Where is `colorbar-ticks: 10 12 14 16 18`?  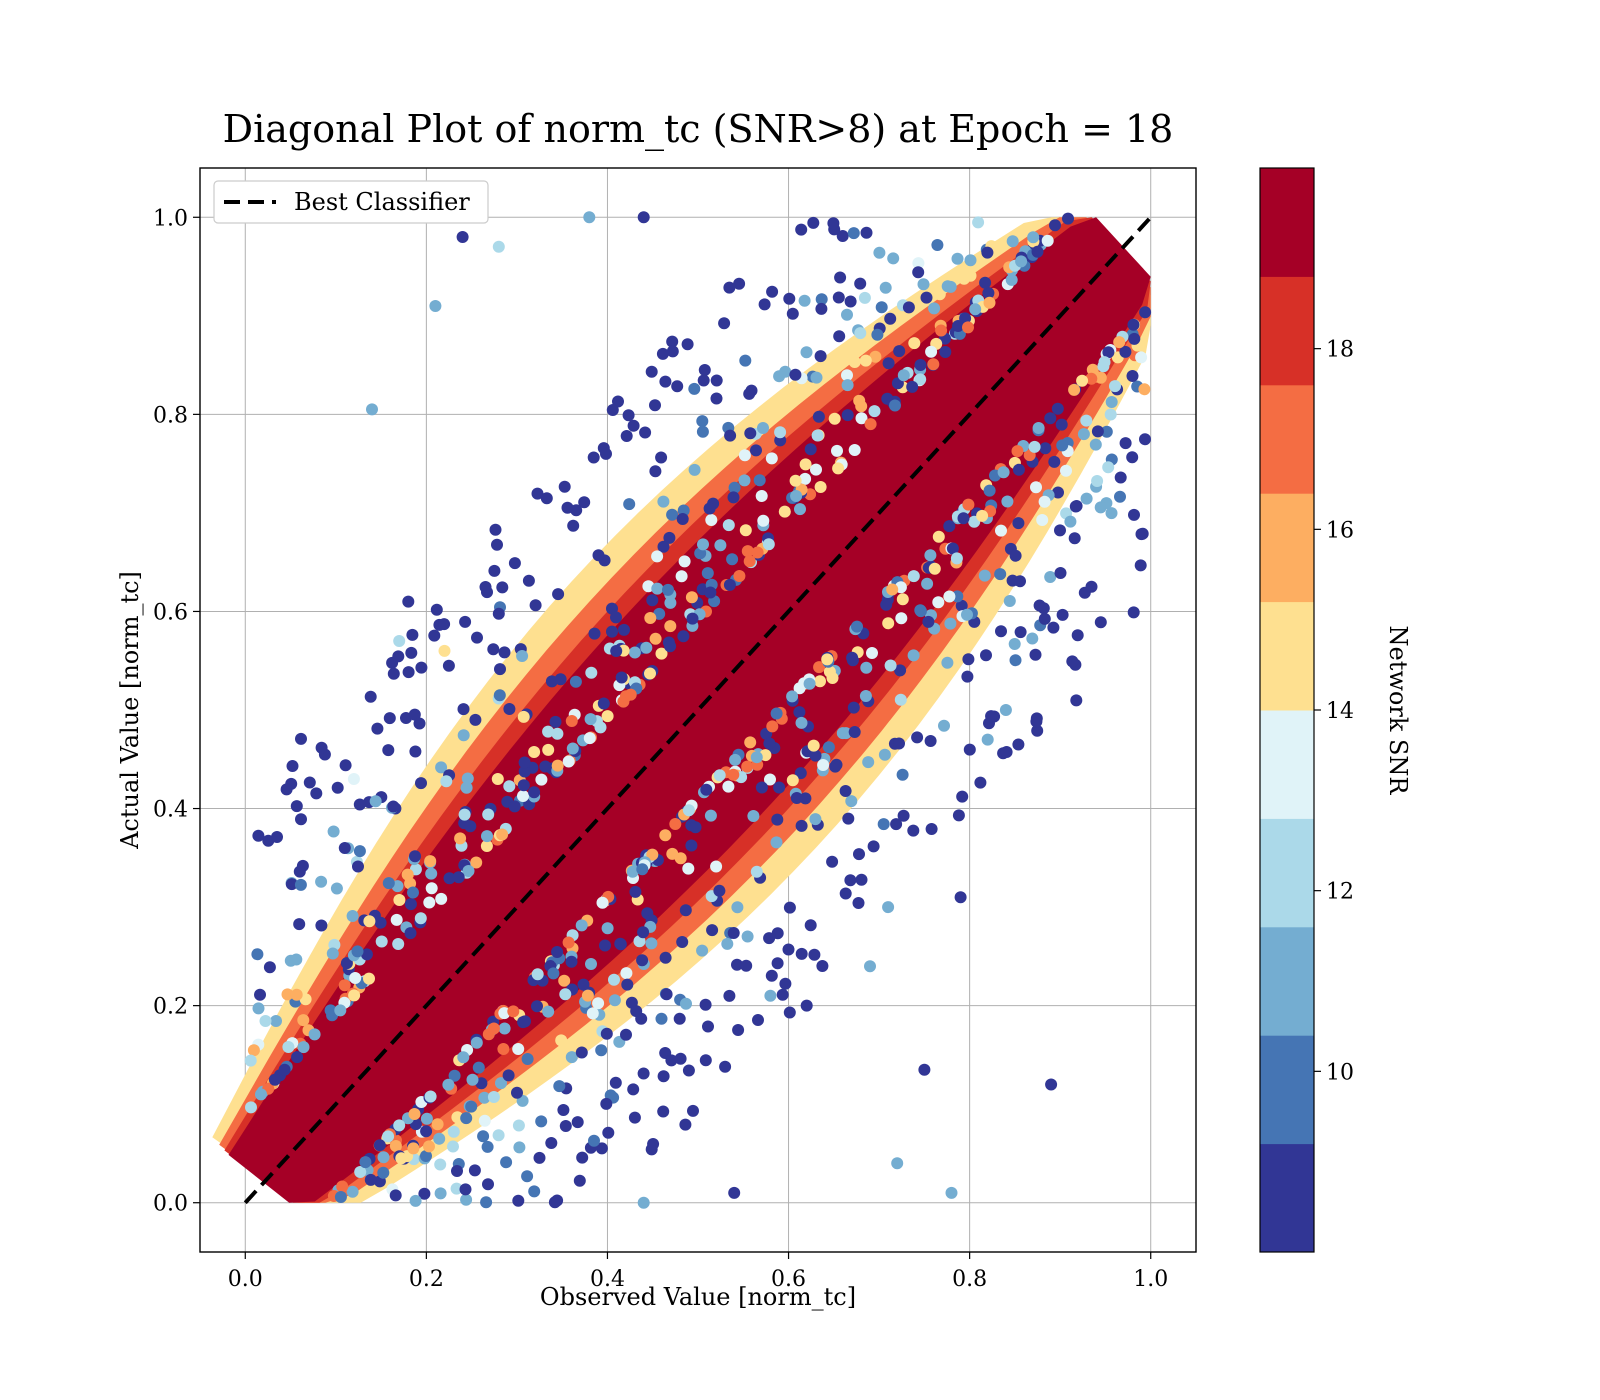 colorbar-ticks: 10 12 14 16 18 is located at coordinates (1334, 711).